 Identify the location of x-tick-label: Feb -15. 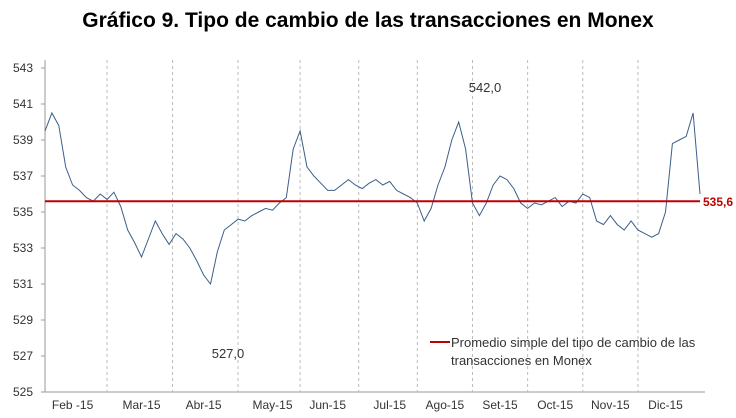
(73, 405).